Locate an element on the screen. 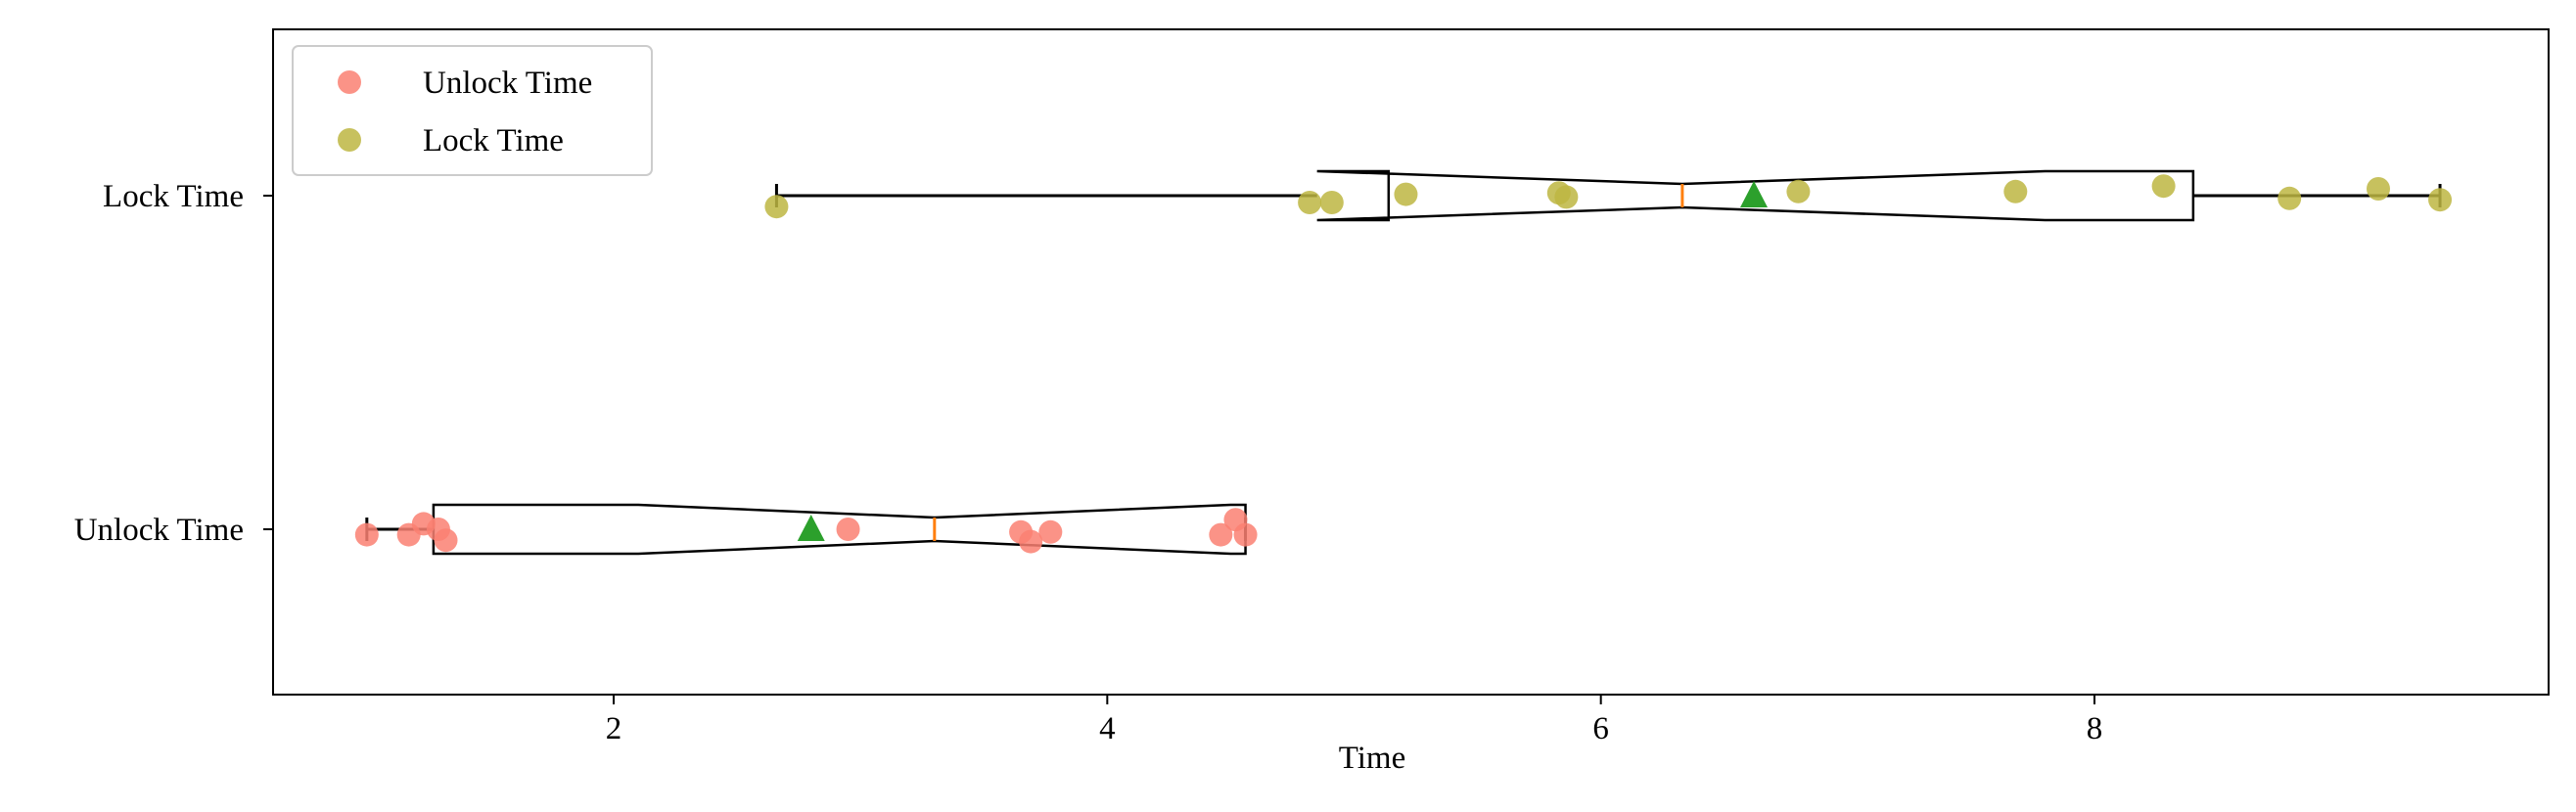  legend-frame is located at coordinates (472, 110).